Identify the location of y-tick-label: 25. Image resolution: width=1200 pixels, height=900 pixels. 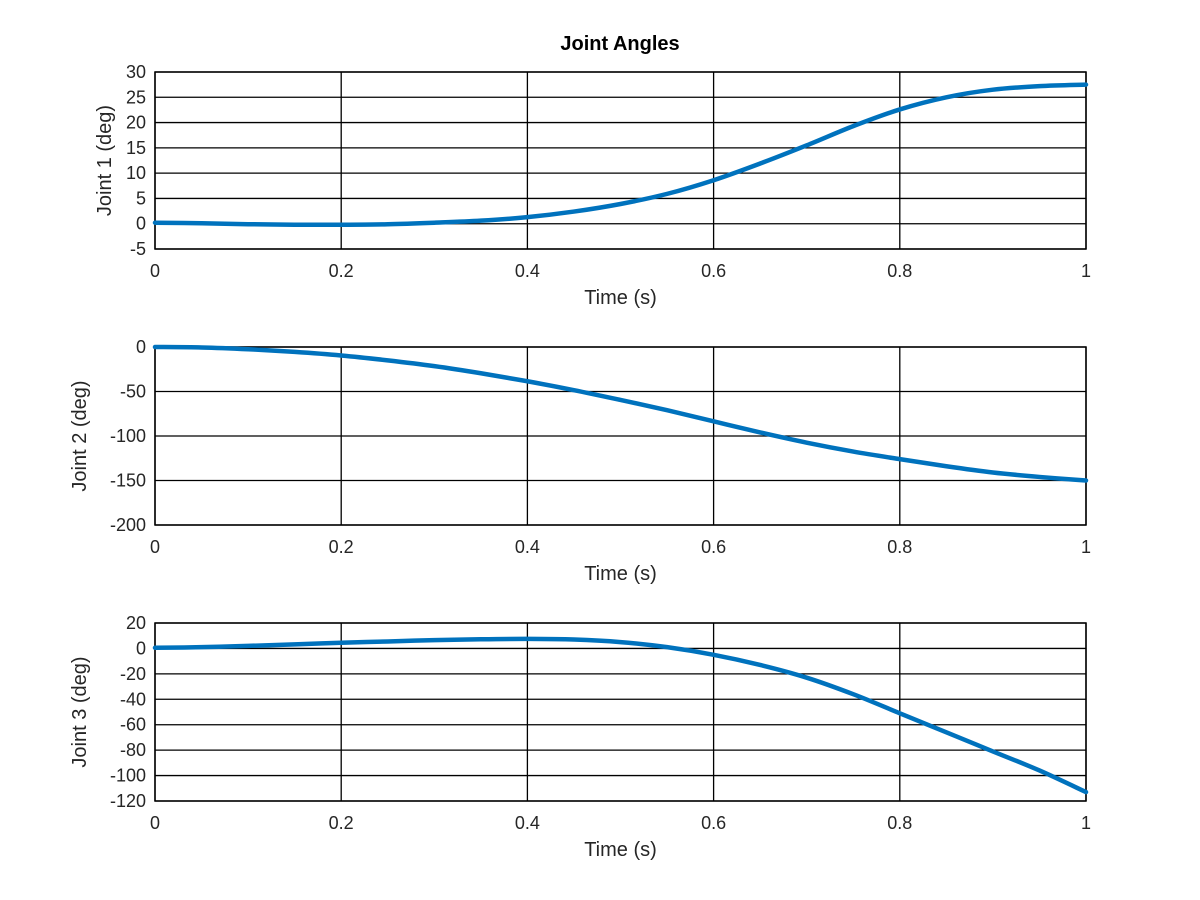
(136, 97).